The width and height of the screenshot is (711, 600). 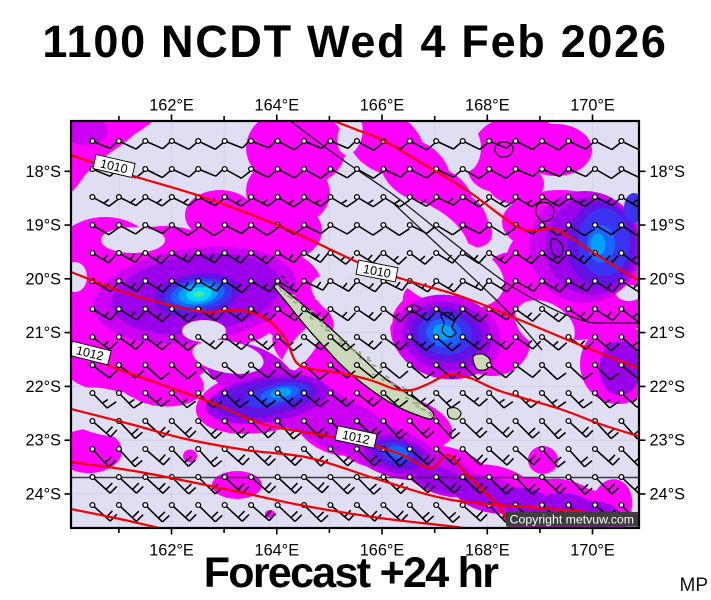 I want to click on svg-text: MP, so click(x=694, y=585).